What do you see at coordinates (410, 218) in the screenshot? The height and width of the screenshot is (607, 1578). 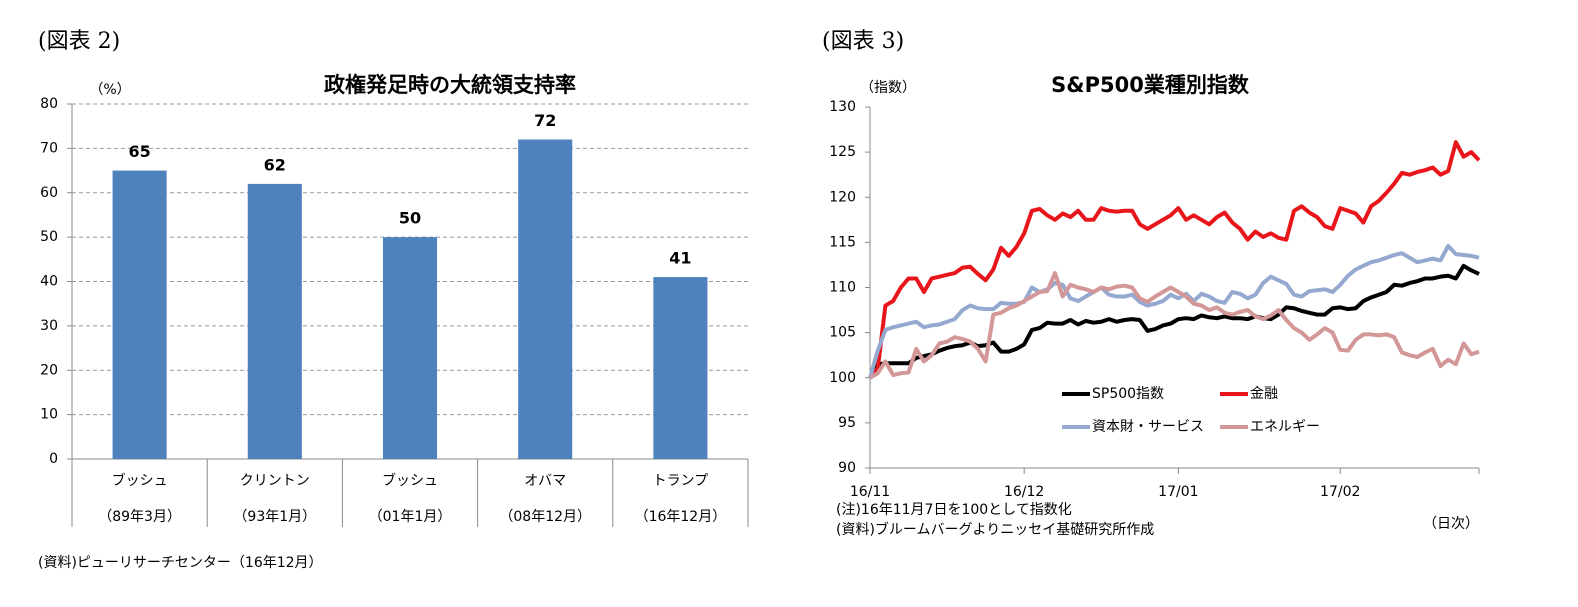 I see `value-label: 50` at bounding box center [410, 218].